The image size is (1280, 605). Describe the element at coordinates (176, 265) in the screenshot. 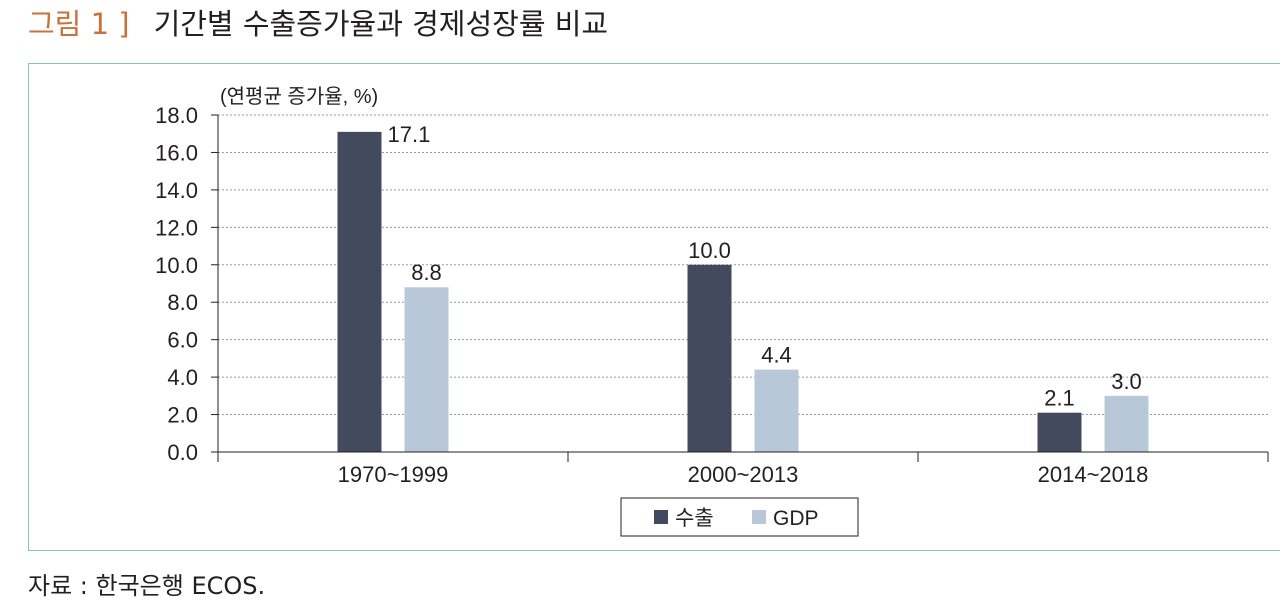

I see `y-tick-label: 10.0` at that location.